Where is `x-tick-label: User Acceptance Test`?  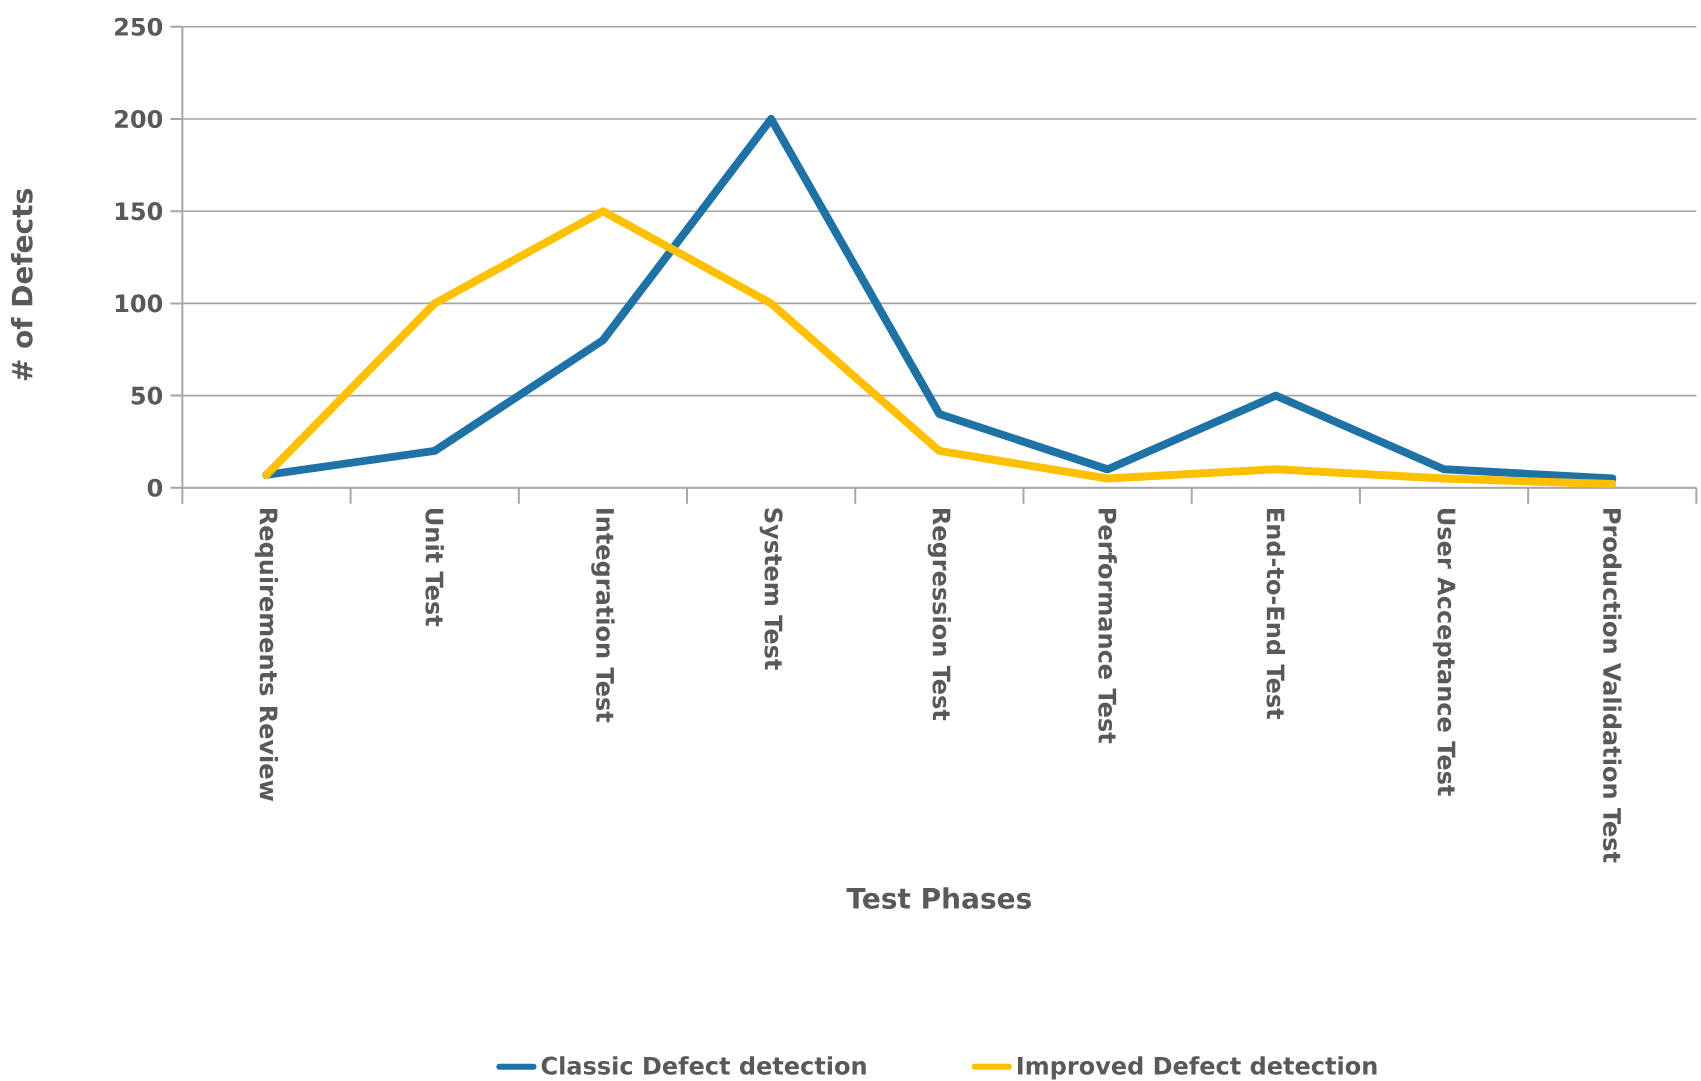 x-tick-label: User Acceptance Test is located at coordinates (1444, 652).